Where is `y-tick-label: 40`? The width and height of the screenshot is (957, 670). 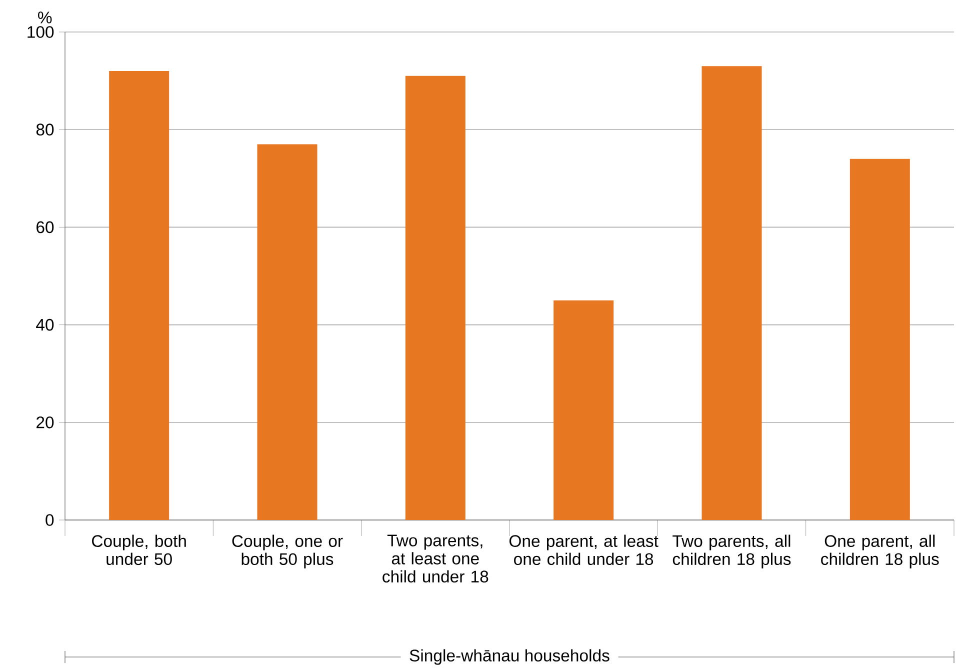
y-tick-label: 40 is located at coordinates (45, 324).